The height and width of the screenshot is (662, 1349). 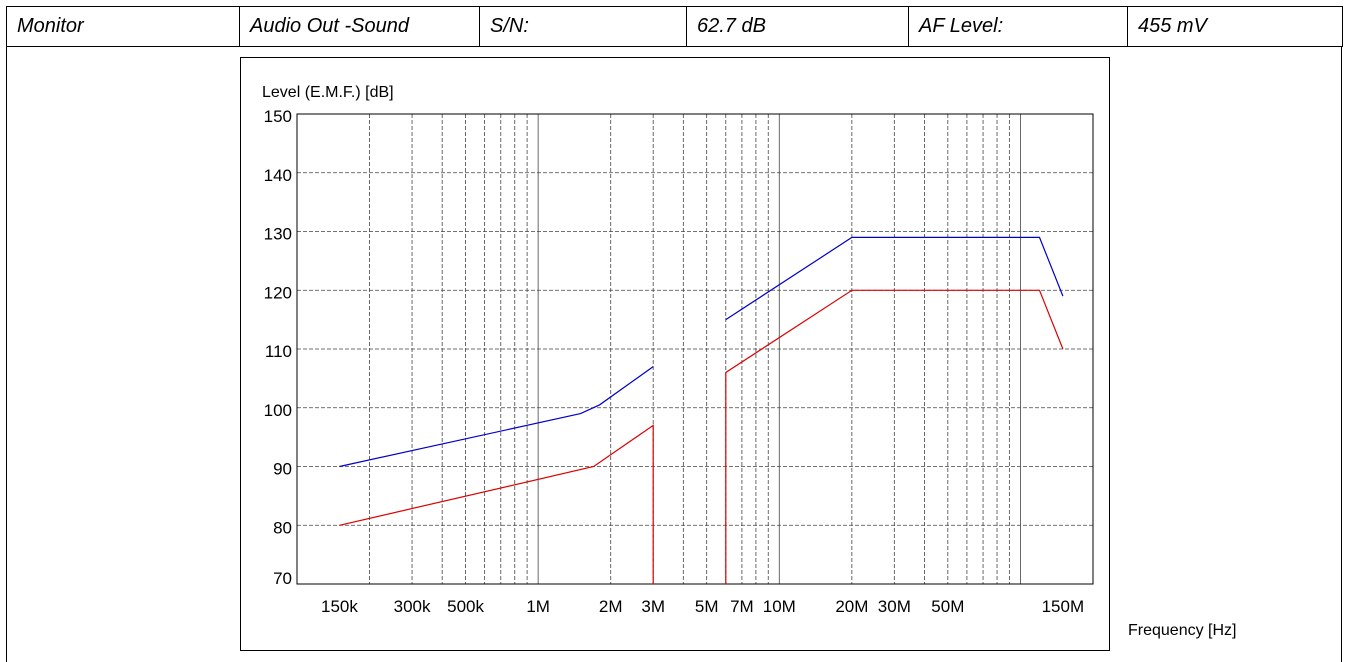 I want to click on y-tick-label: 150, so click(x=278, y=116).